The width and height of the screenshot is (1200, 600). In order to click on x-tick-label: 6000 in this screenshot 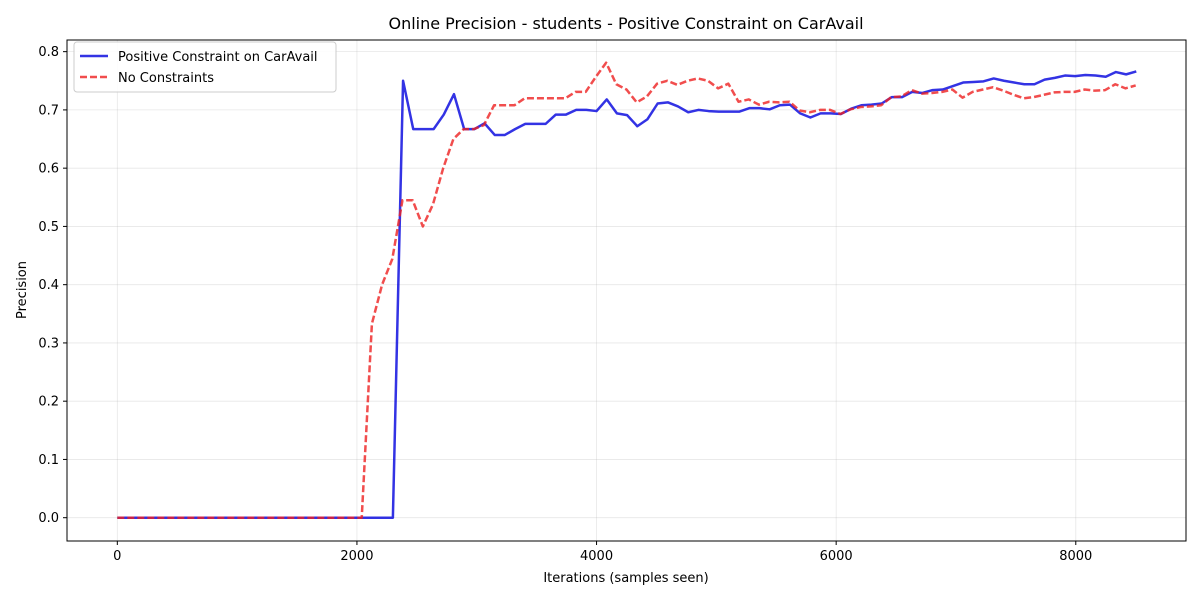, I will do `click(836, 556)`.